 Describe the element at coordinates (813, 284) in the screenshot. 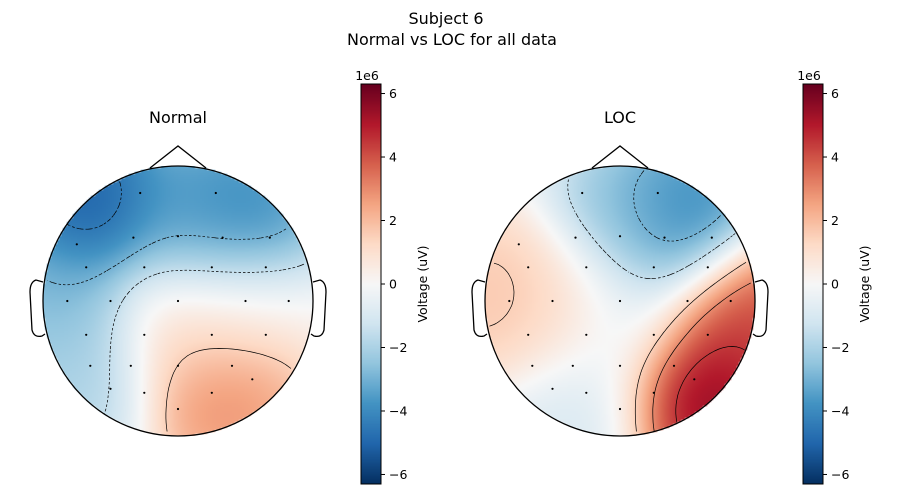

I see `colorbar-loc-gradient` at that location.